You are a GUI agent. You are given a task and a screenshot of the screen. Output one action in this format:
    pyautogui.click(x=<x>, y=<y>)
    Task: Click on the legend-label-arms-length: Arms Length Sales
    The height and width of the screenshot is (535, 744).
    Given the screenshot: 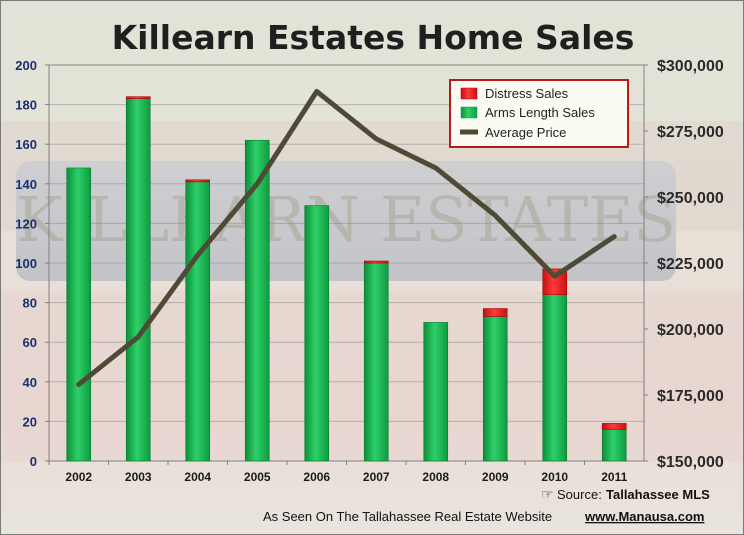 What is the action you would take?
    pyautogui.click(x=540, y=112)
    